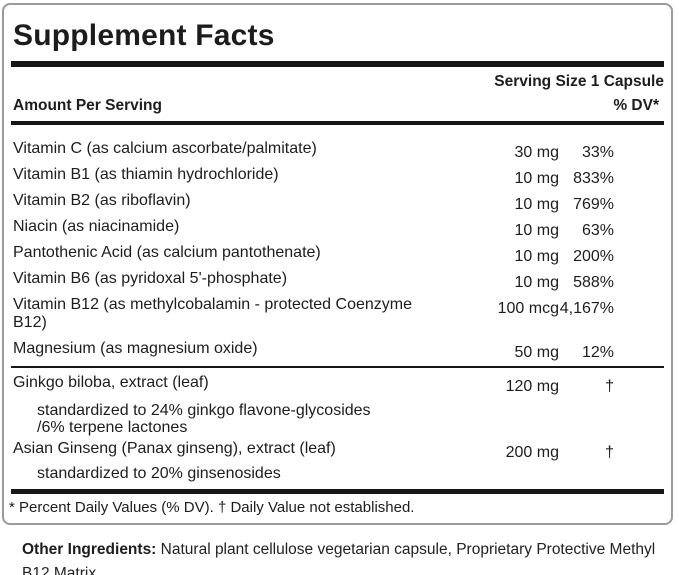 The width and height of the screenshot is (679, 575). Describe the element at coordinates (96, 226) in the screenshot. I see `nutrient-name: Niacin (as niacinamide)` at that location.